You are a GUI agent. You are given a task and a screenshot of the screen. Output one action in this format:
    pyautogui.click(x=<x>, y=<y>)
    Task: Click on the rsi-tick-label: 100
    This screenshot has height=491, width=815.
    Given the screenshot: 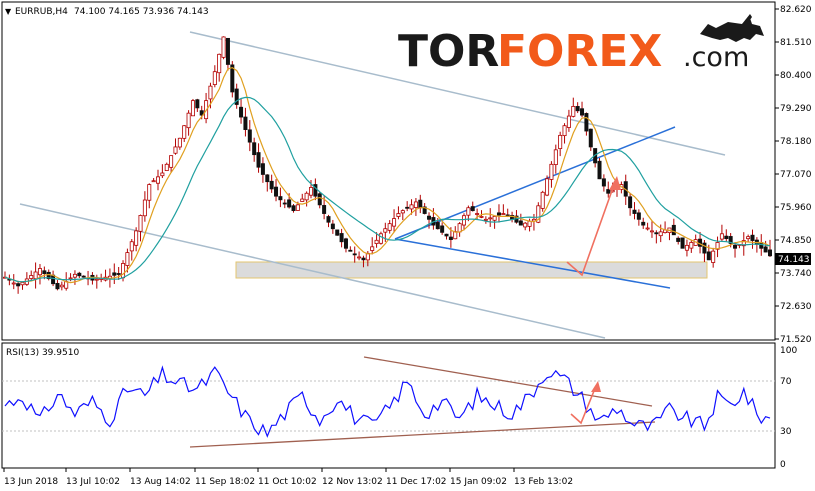 What is the action you would take?
    pyautogui.click(x=788, y=351)
    